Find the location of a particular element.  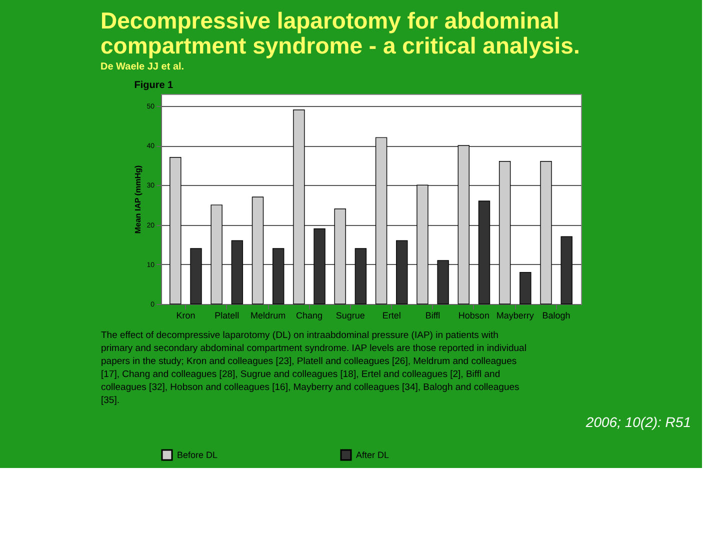

text: The effect of decompressive laparotomy (DL) on intraabdominal pressure (IAP) in patients with primary and secondary abdominal compartment syndrome. IAP levels are those reported in individual papers in the study; Kron and colleagues [23], Platell and colleagues [26], Meldrum and colleagues [17], Chang and colleagues [28], Sugrue and colleagues [18], Ertel and colleagues [2], Biffl and colleagues [32], Hobson and colleagues [16], Mayberry and colleagues [34], Balogh and colleagues [35]. is located at coordinates (313, 368).